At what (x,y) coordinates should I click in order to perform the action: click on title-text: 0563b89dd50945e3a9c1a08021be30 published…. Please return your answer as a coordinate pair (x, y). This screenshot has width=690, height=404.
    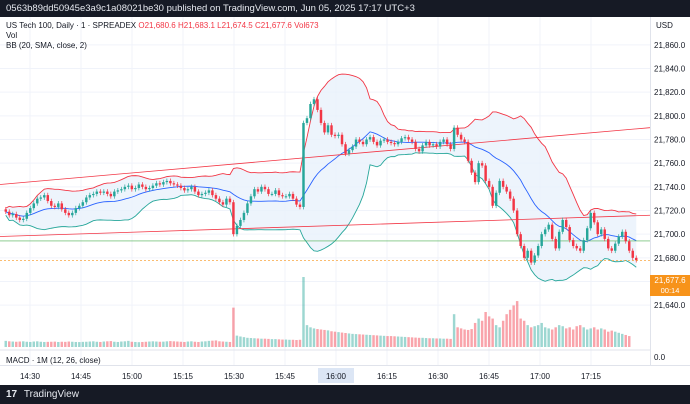
    Looking at the image, I should click on (210, 8).